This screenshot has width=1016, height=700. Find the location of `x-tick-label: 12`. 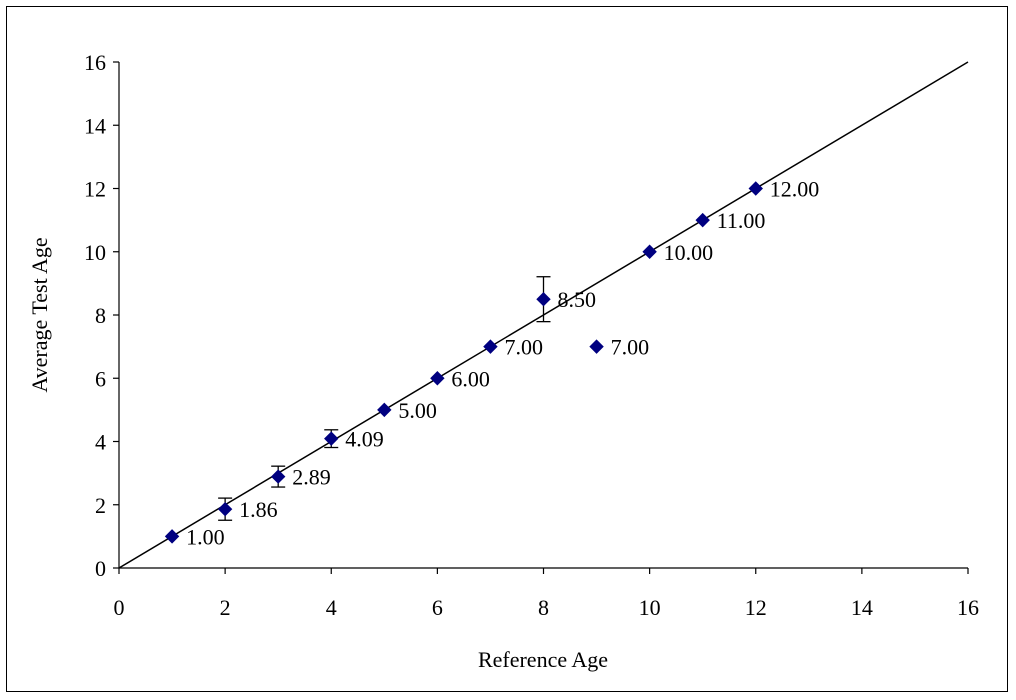

x-tick-label: 12 is located at coordinates (756, 607).